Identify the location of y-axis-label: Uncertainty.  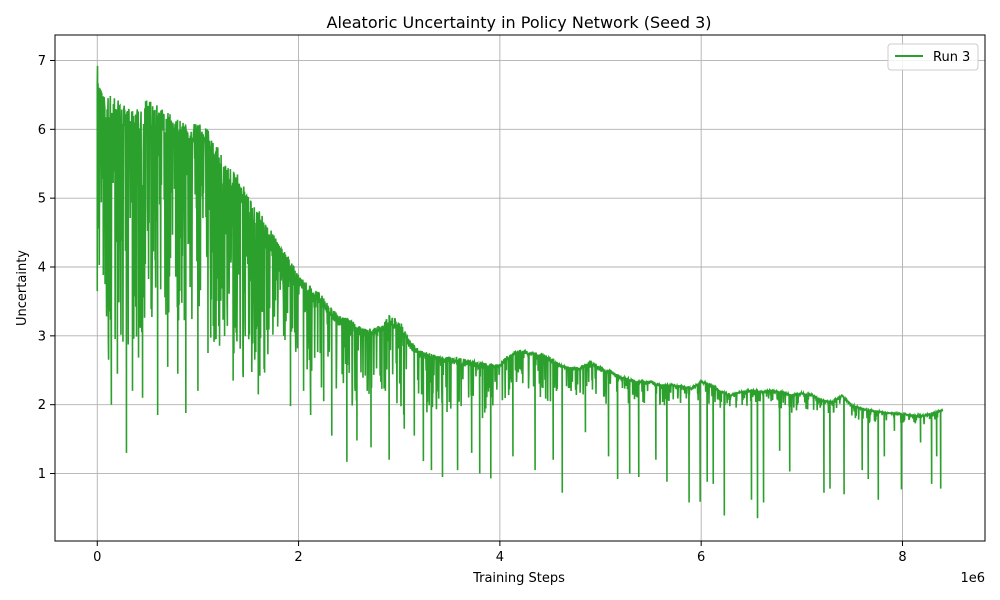
(22, 288).